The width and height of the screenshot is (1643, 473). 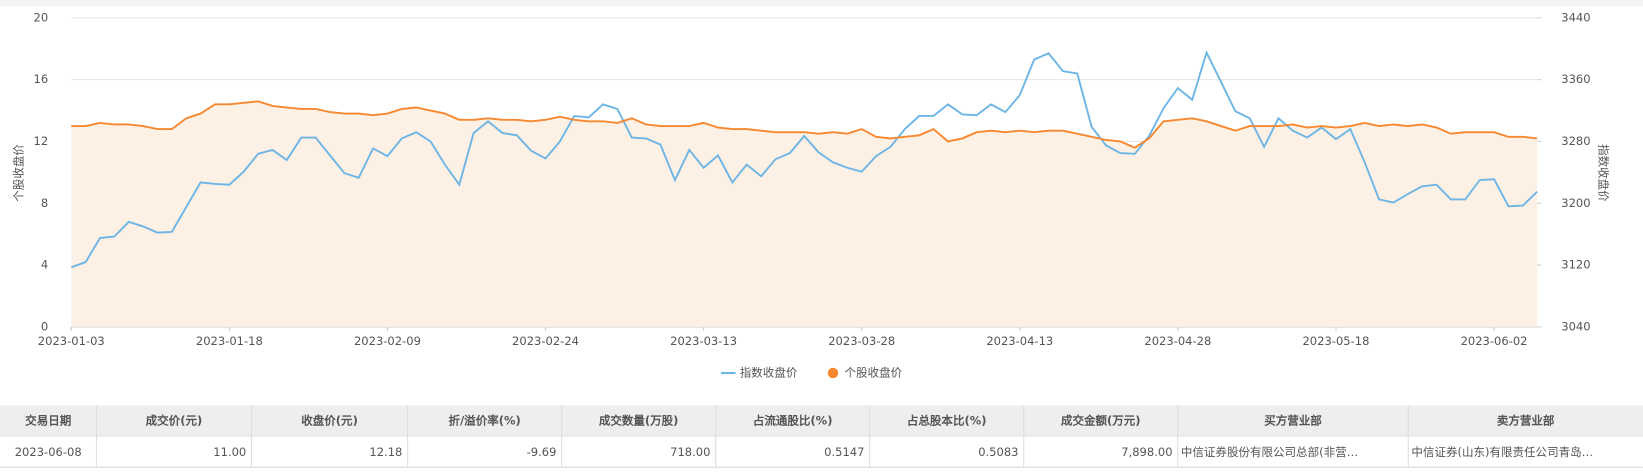 I want to click on top-bar, so click(x=821, y=3).